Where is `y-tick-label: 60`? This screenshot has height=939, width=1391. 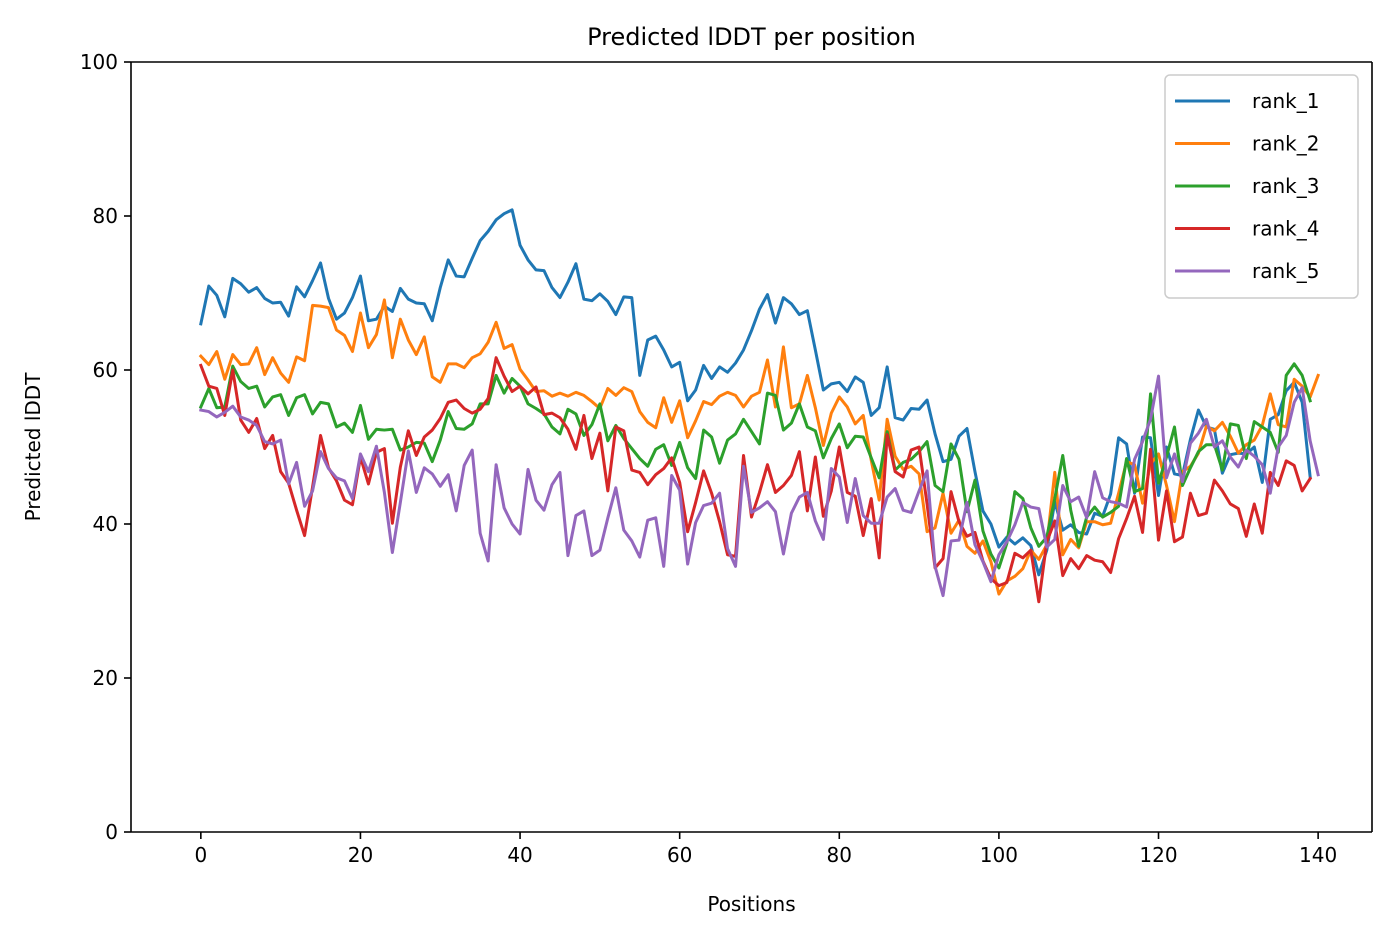 y-tick-label: 60 is located at coordinates (105, 370).